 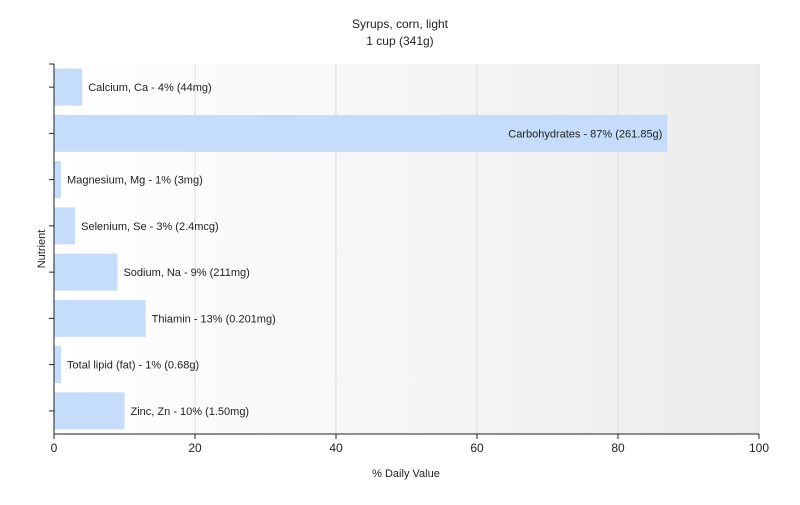 What do you see at coordinates (186, 273) in the screenshot?
I see `bar-label: Sodium, Na - 9% (211mg)` at bounding box center [186, 273].